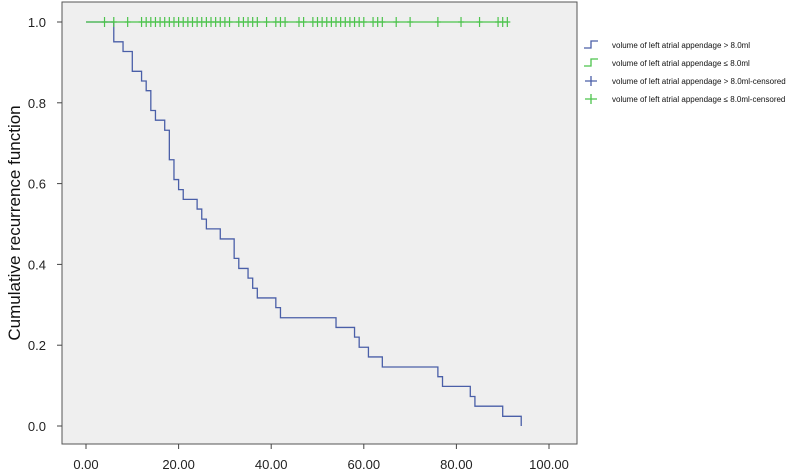 The image size is (796, 473). What do you see at coordinates (85, 464) in the screenshot?
I see `x-tick-label: 0.00` at bounding box center [85, 464].